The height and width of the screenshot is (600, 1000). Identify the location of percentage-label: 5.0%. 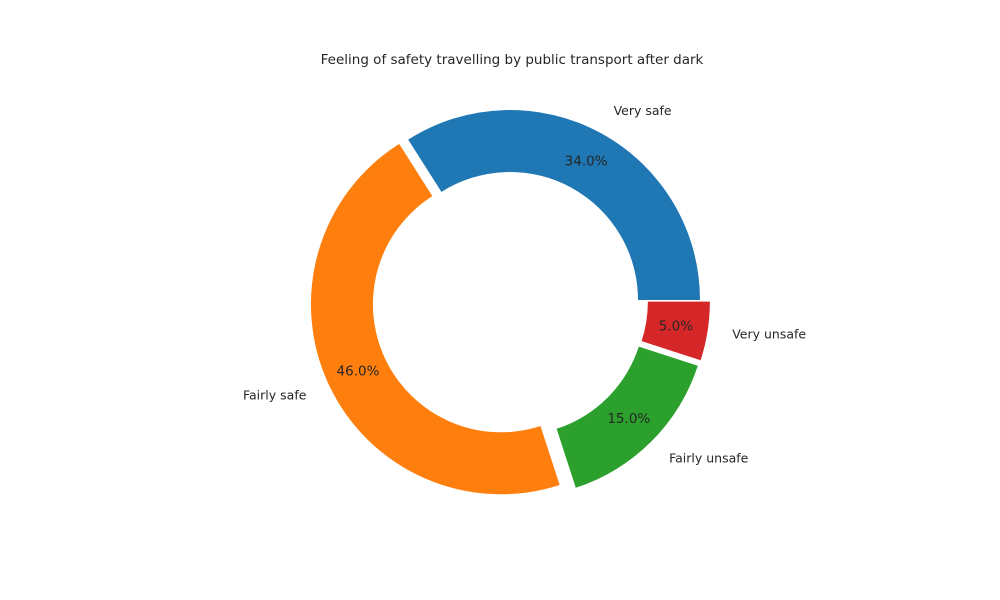
(676, 326).